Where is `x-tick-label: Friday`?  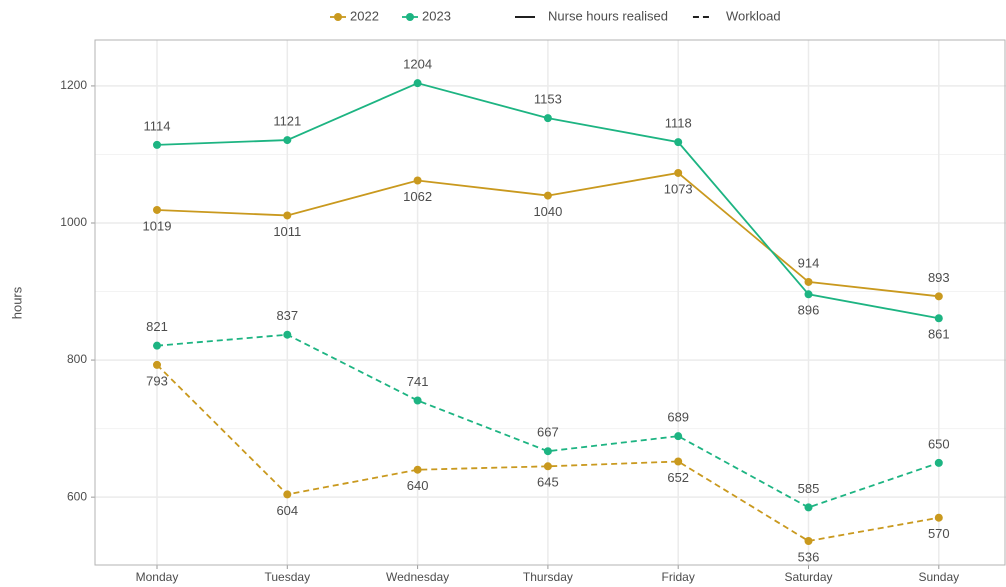
x-tick-label: Friday is located at coordinates (678, 577).